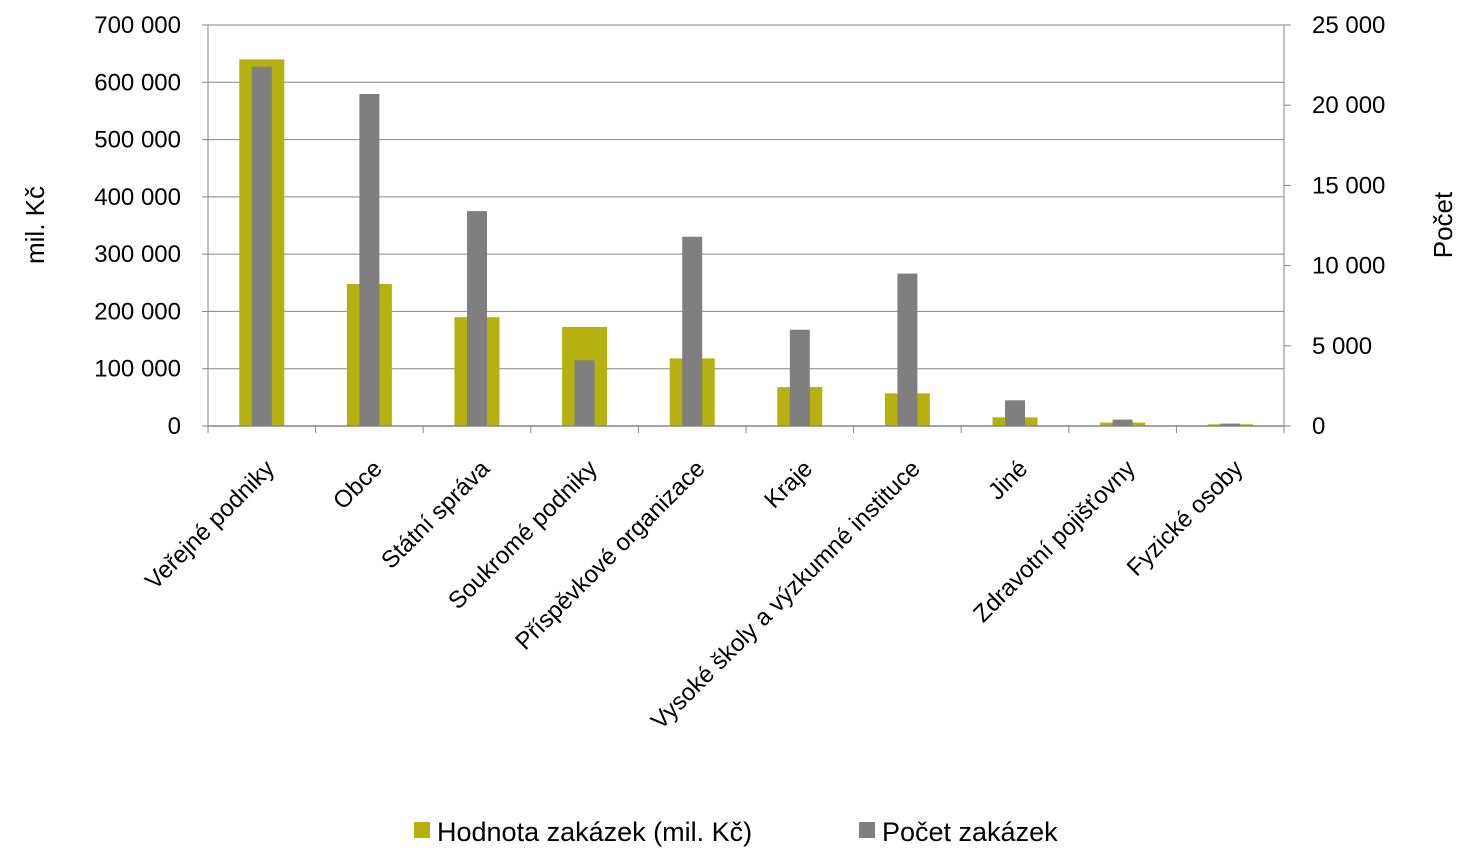  What do you see at coordinates (210, 525) in the screenshot?
I see `category-label: Veřejné podniky` at bounding box center [210, 525].